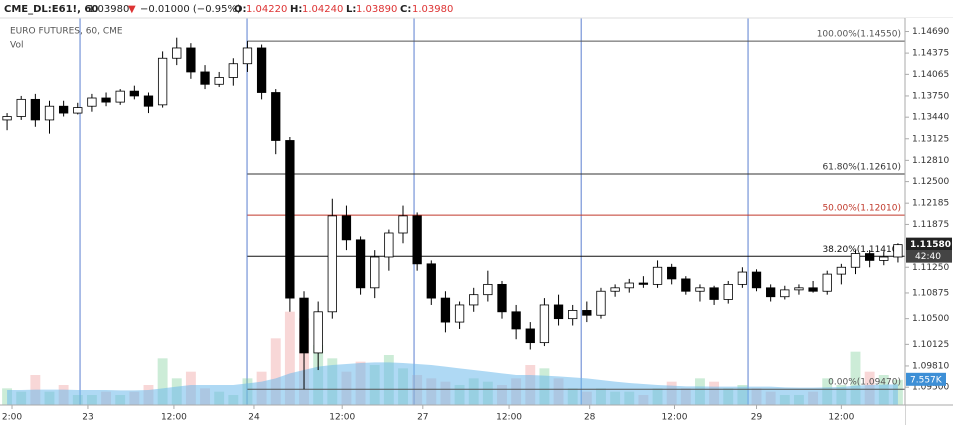  What do you see at coordinates (266, 9) in the screenshot?
I see `open: 1.04220` at bounding box center [266, 9].